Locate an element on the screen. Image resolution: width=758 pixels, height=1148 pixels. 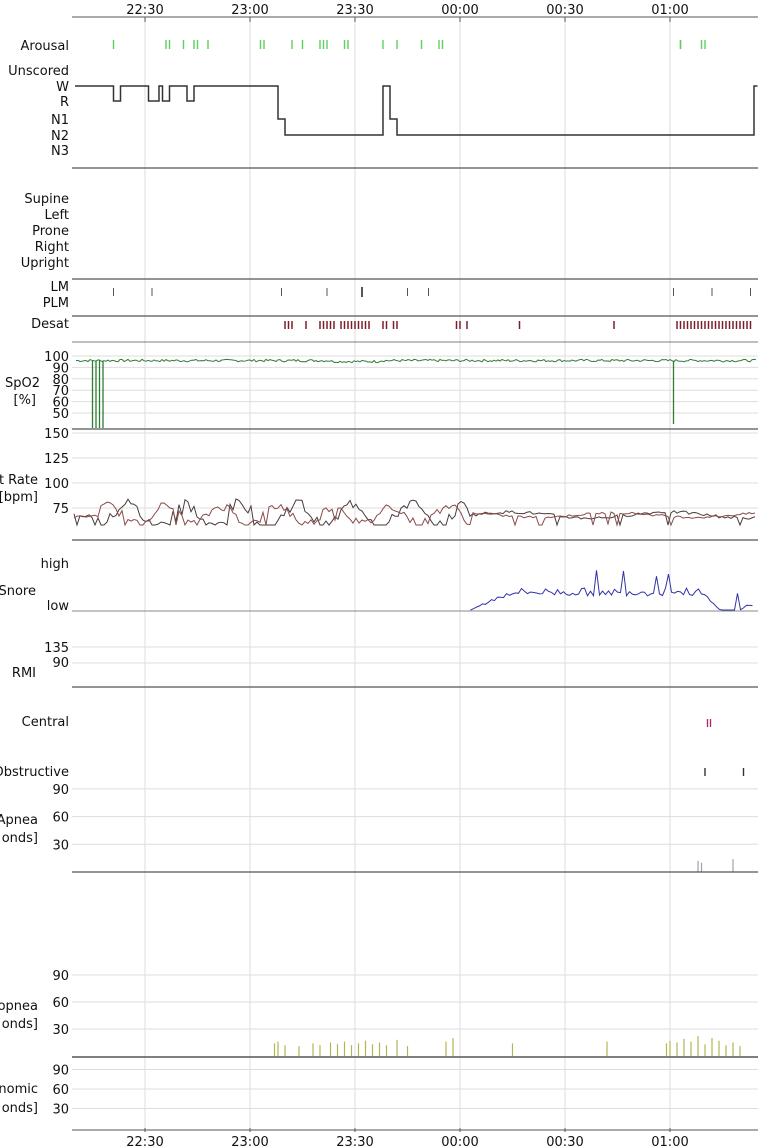
spo2-tick-50: 50 is located at coordinates (60, 414).